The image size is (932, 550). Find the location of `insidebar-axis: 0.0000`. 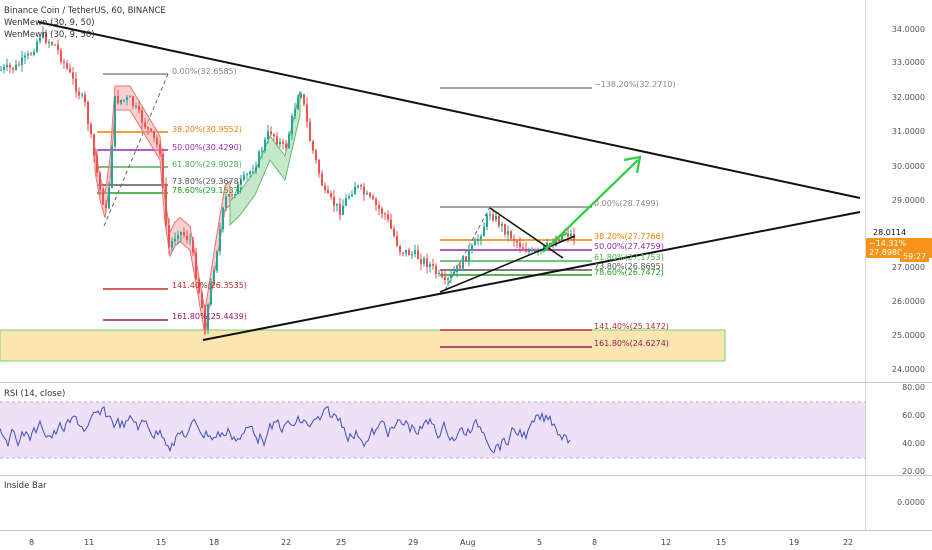

insidebar-axis: 0.0000 is located at coordinates (898, 503).